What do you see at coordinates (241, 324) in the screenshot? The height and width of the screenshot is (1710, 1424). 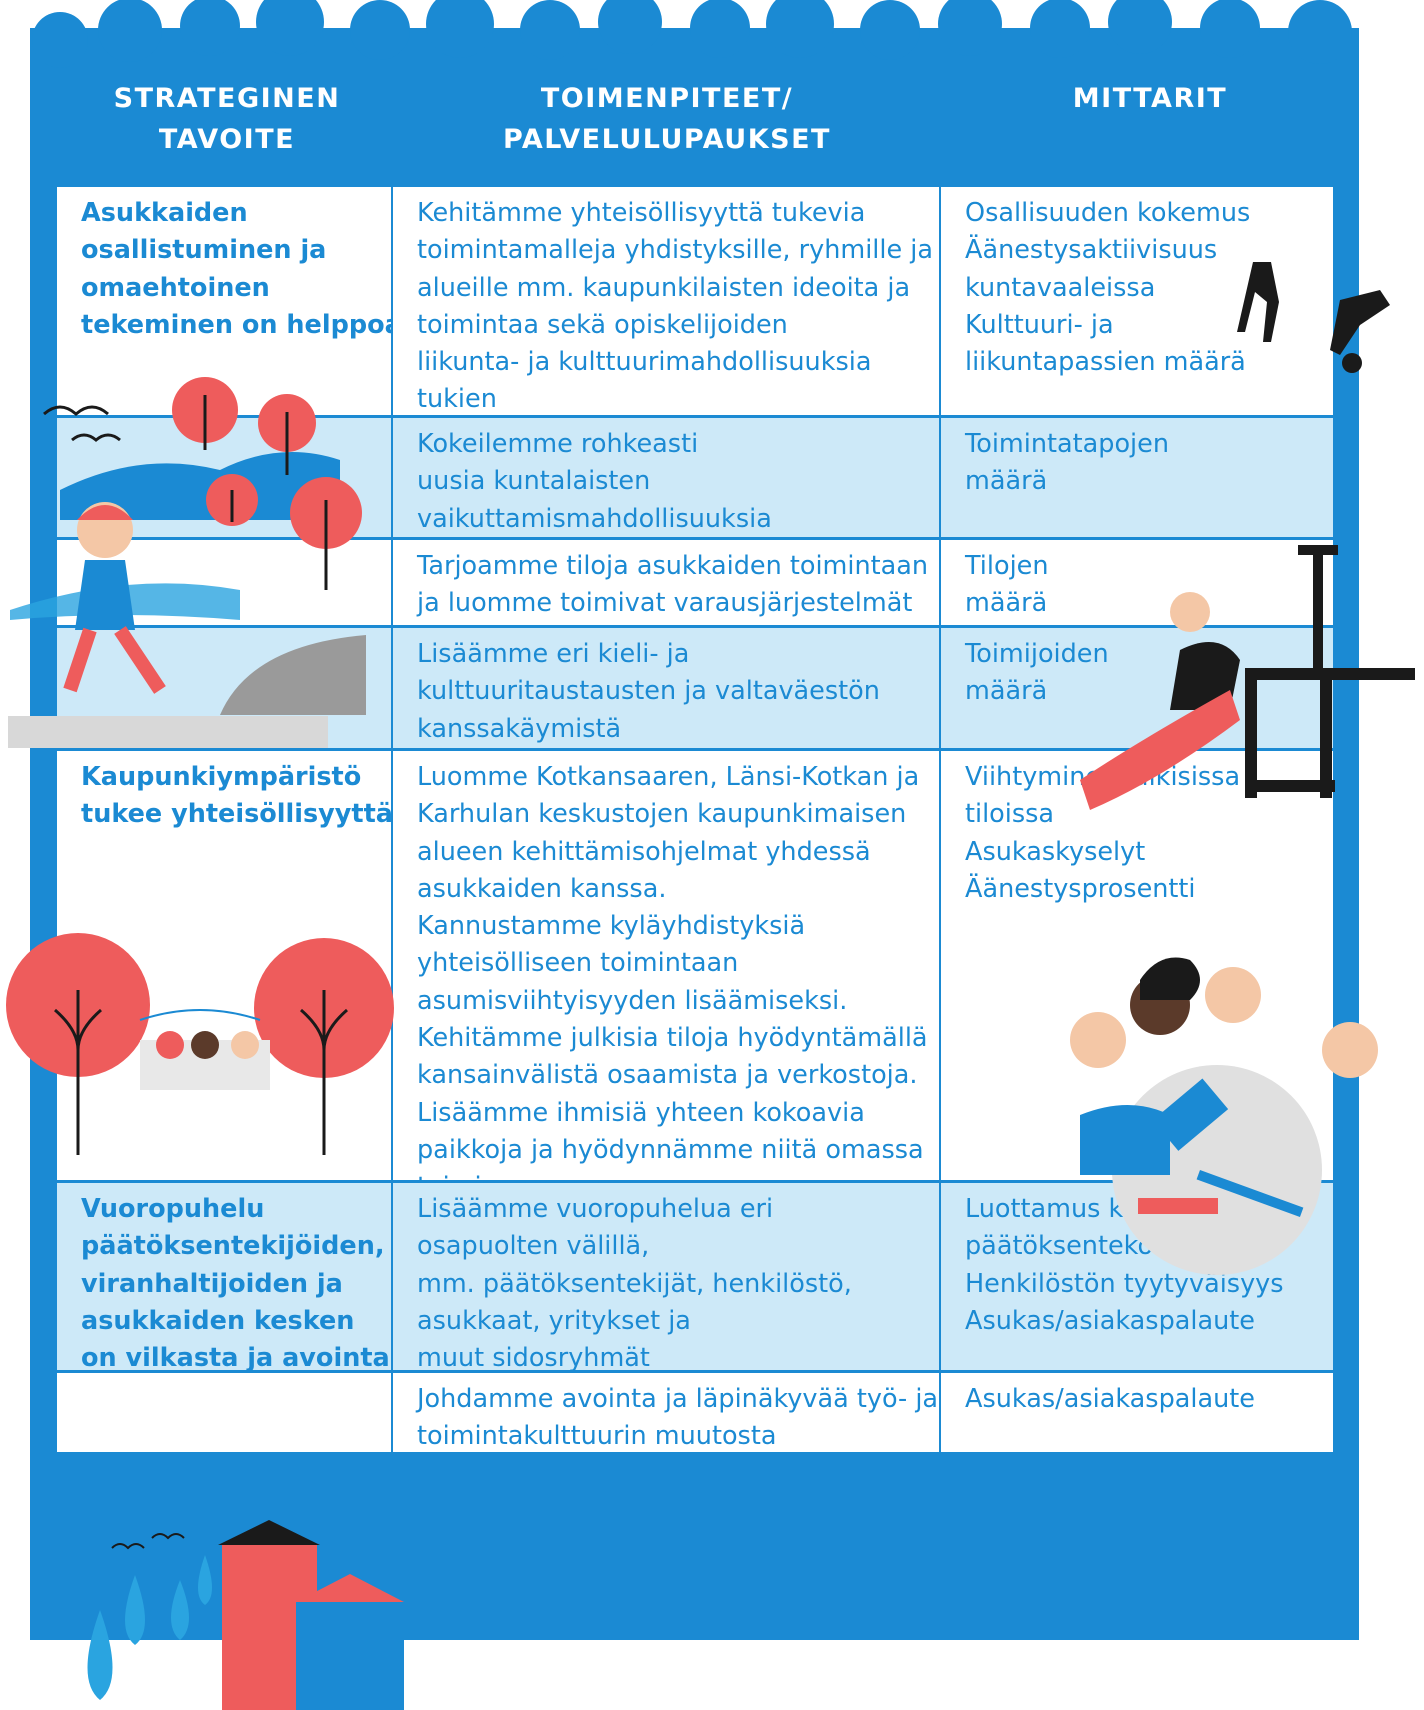 I see `text-line: tekeminen on helppoa` at bounding box center [241, 324].